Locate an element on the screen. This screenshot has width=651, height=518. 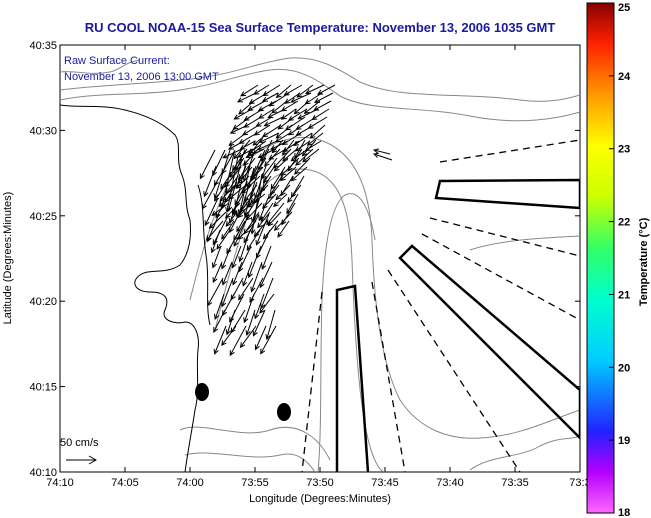
y-tick-label: 40:20 is located at coordinates (43, 302).